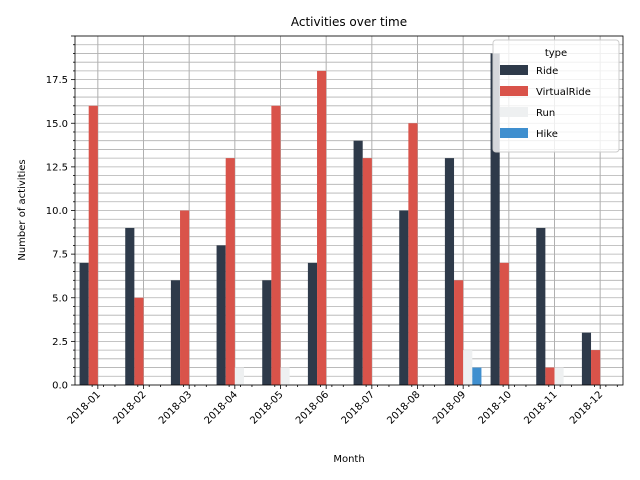  I want to click on legend-items: Ride VirtualRide Run Hike, so click(545, 102).